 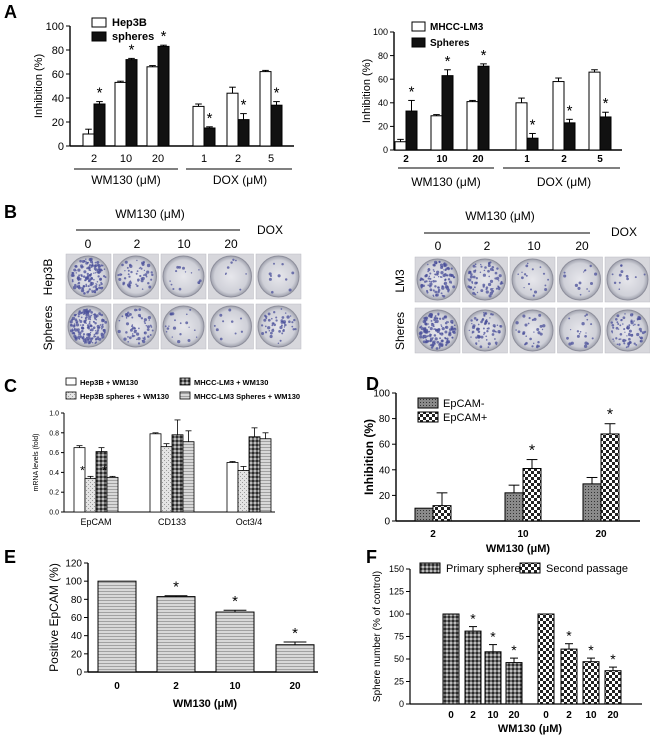 What do you see at coordinates (150, 214) in the screenshot?
I see `wm130-header: WM130 (μM)` at bounding box center [150, 214].